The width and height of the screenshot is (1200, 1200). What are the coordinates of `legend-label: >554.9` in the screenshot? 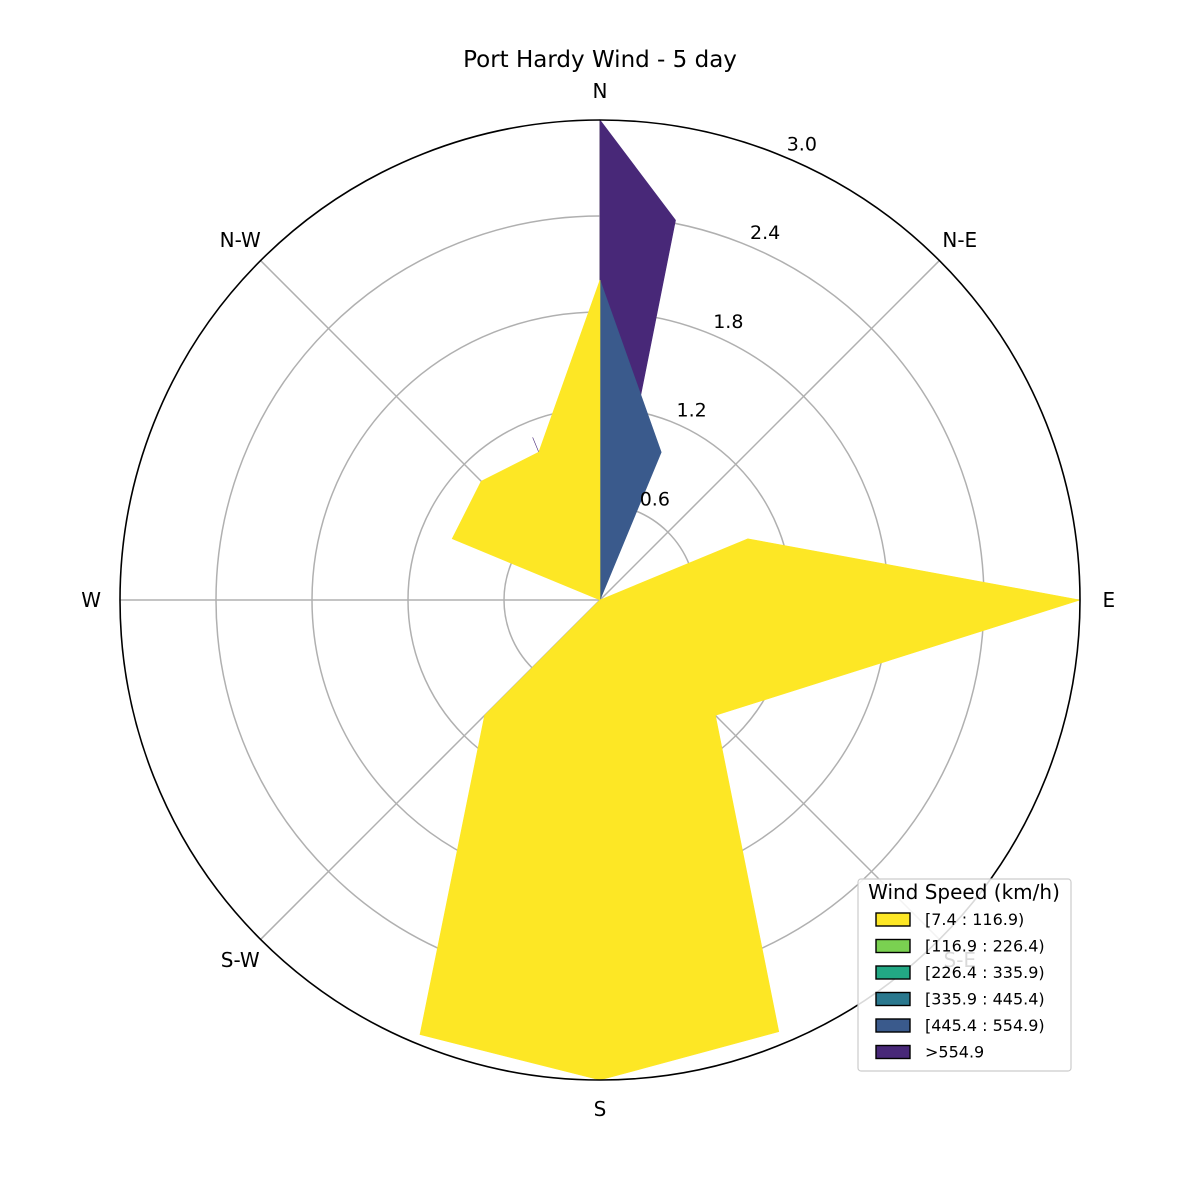 It's located at (954, 1052).